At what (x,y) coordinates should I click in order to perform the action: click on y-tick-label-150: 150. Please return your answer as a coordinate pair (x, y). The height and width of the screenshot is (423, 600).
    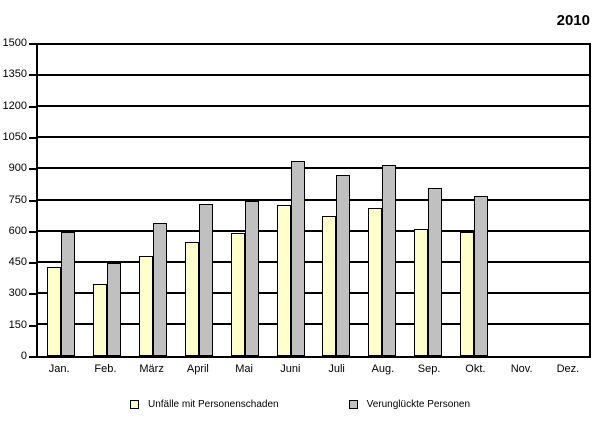
    Looking at the image, I should click on (17, 324).